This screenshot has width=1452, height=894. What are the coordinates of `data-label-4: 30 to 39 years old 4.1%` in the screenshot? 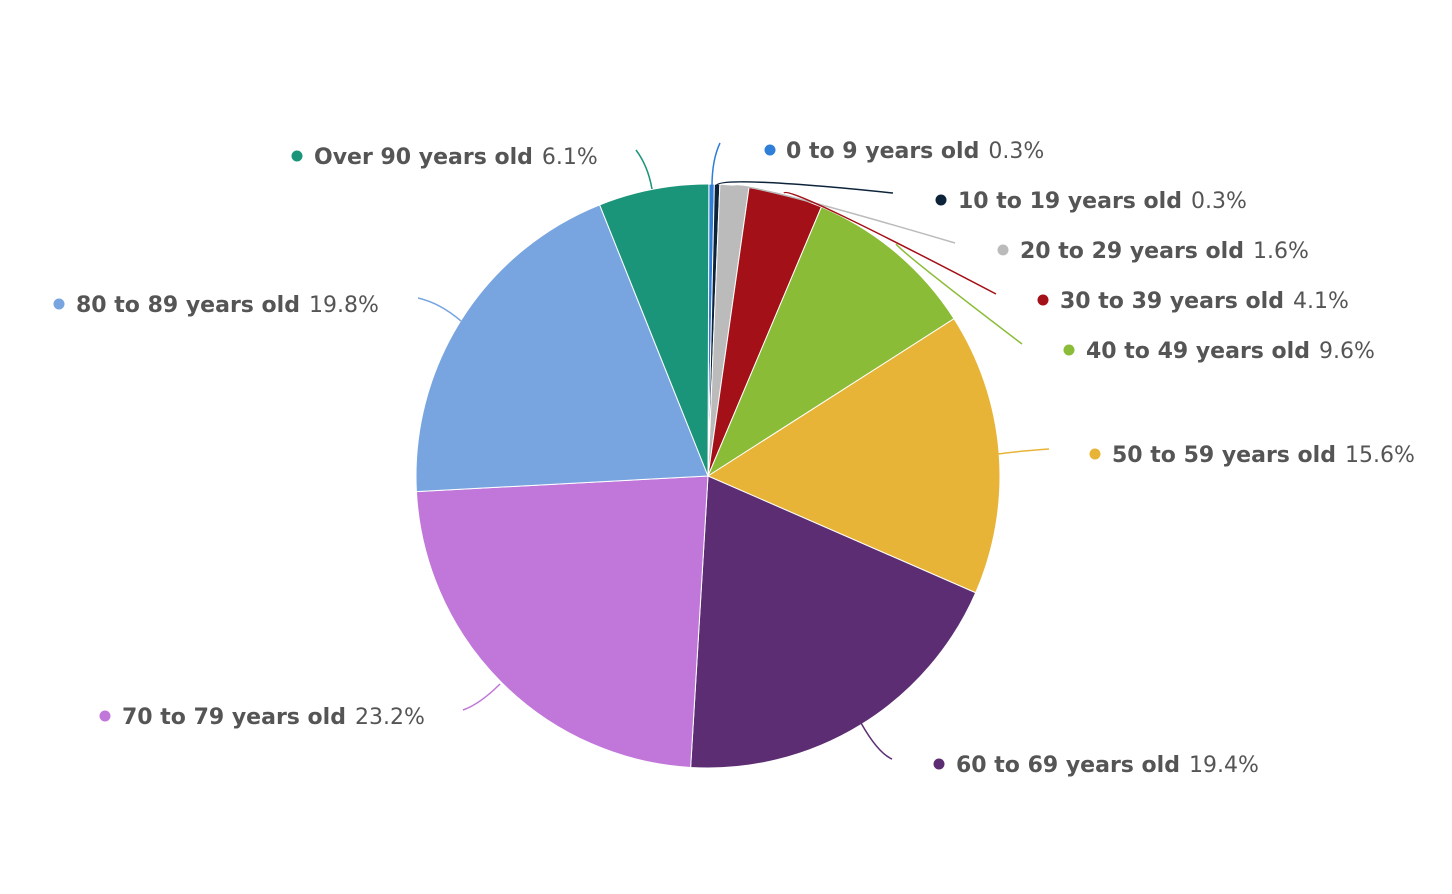 It's located at (1204, 301).